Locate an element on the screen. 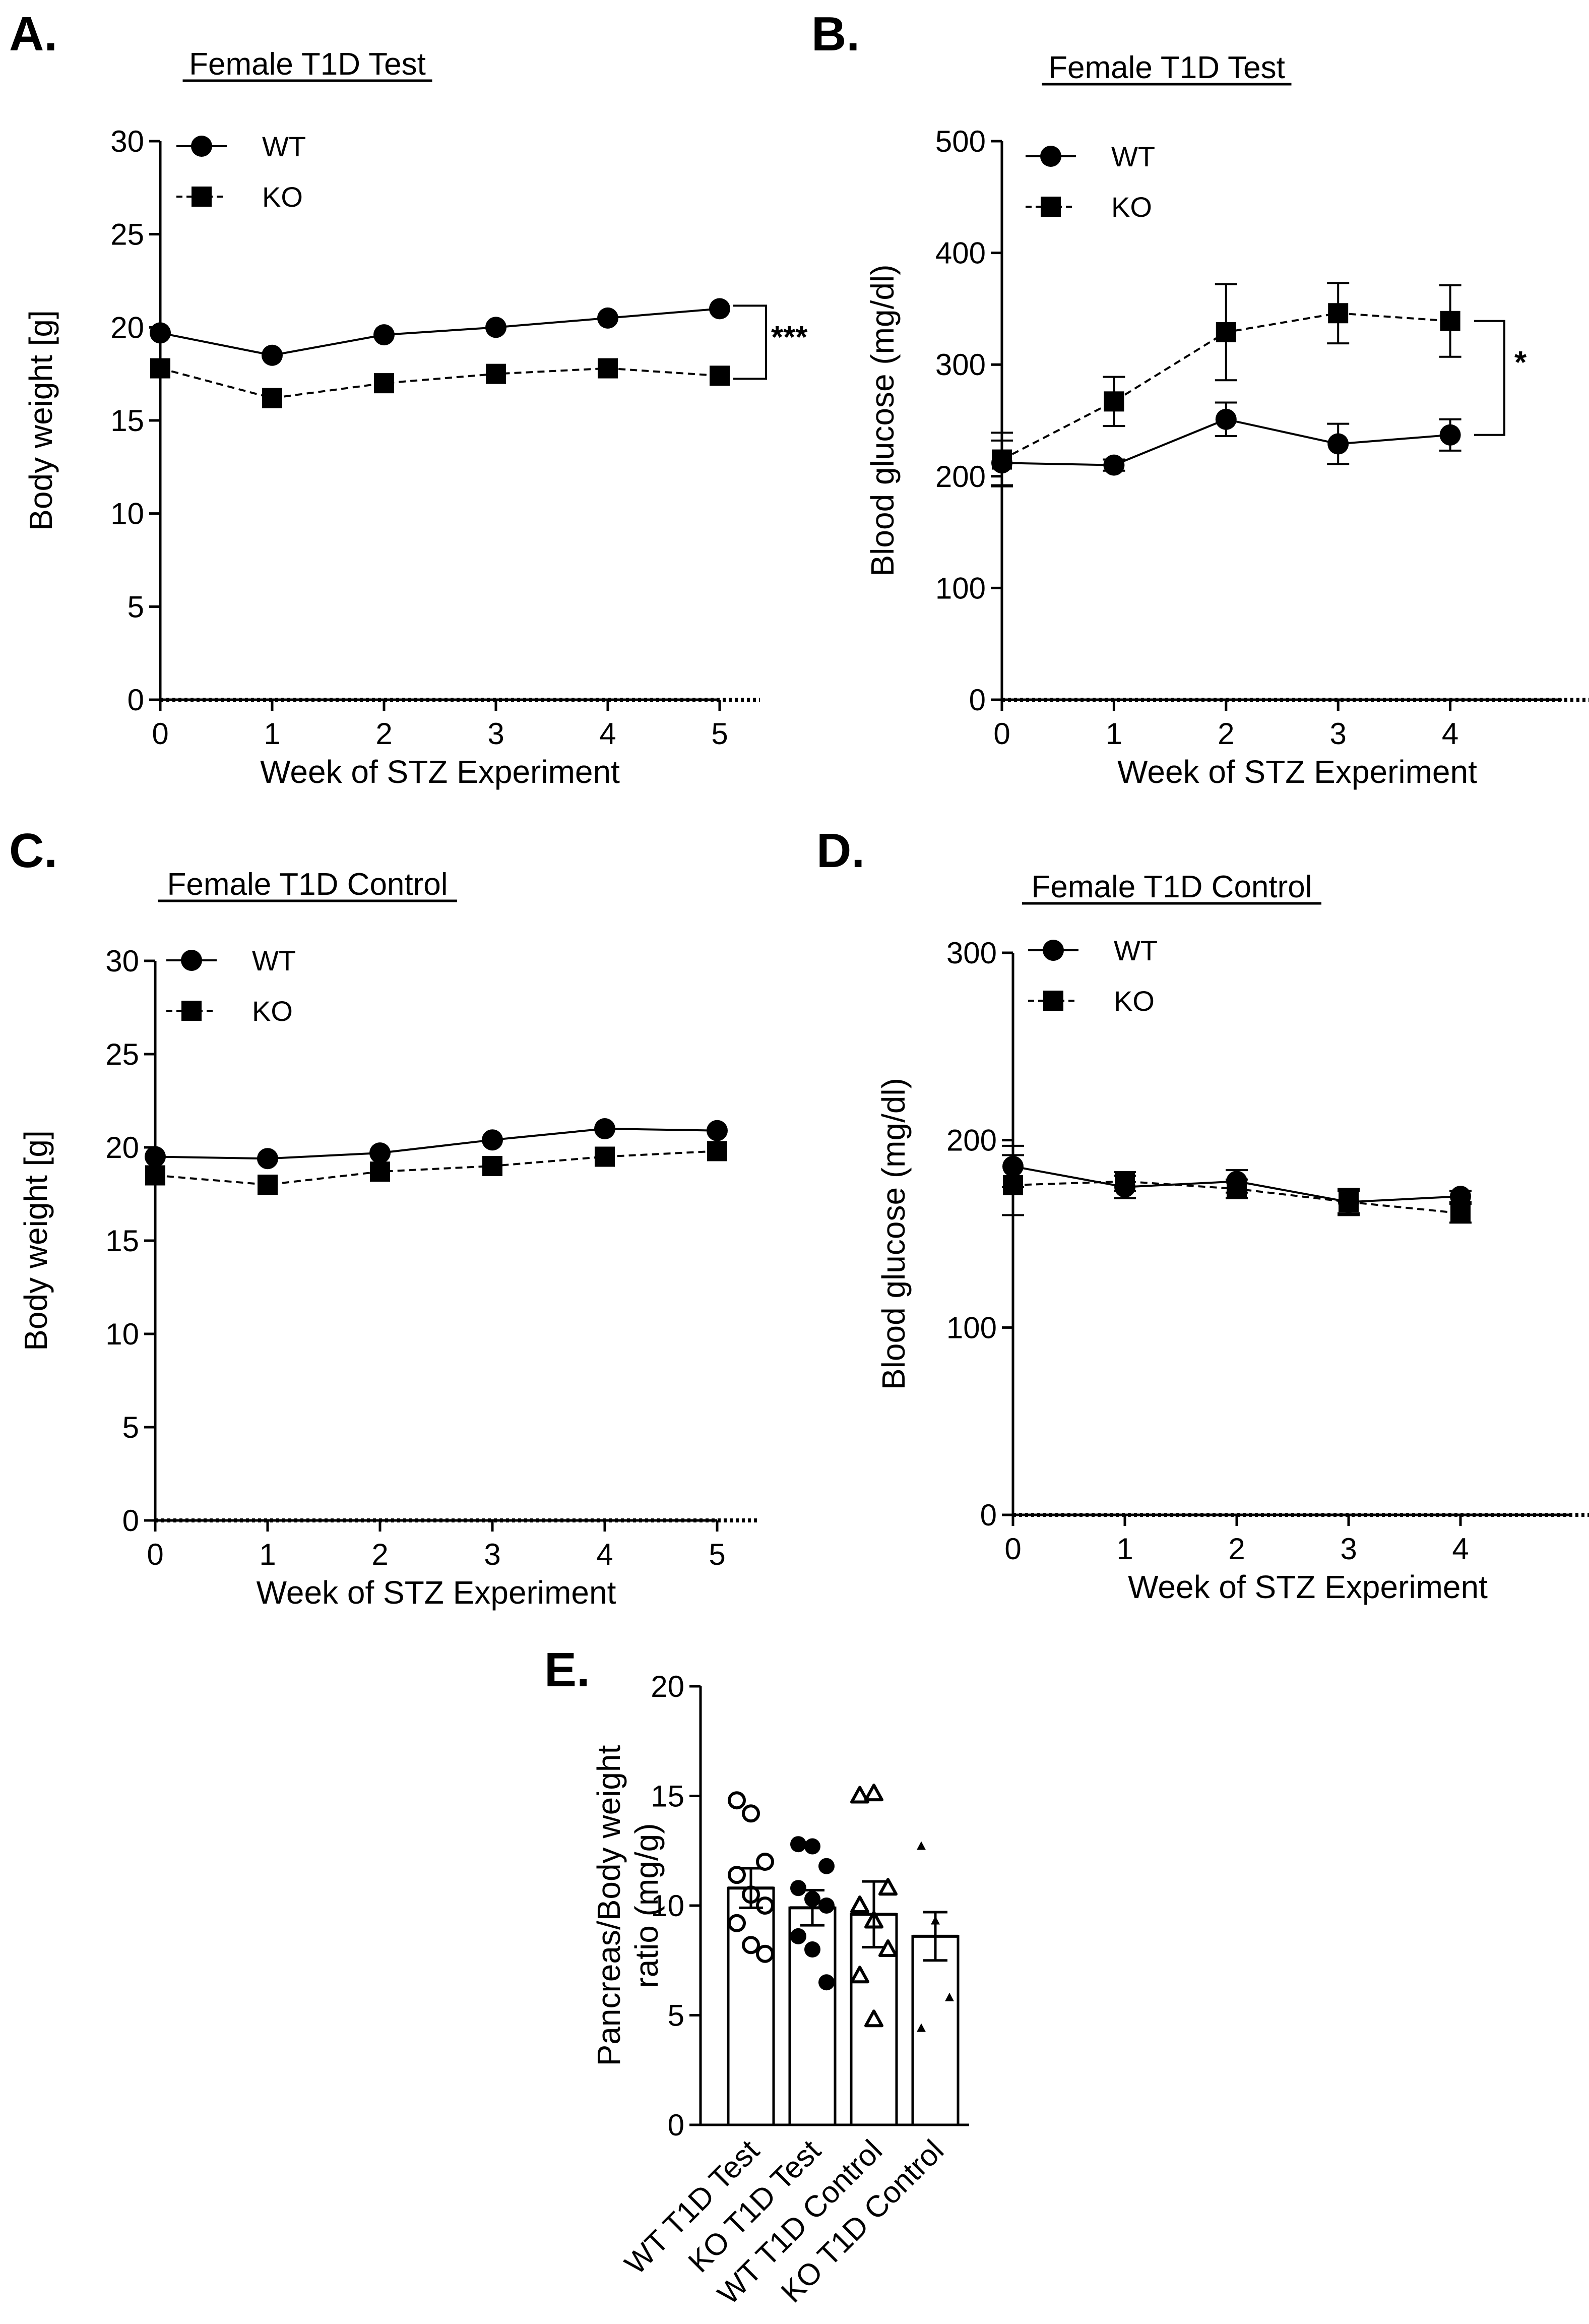 The height and width of the screenshot is (2324, 1589). panel-letter: A. is located at coordinates (33, 34).